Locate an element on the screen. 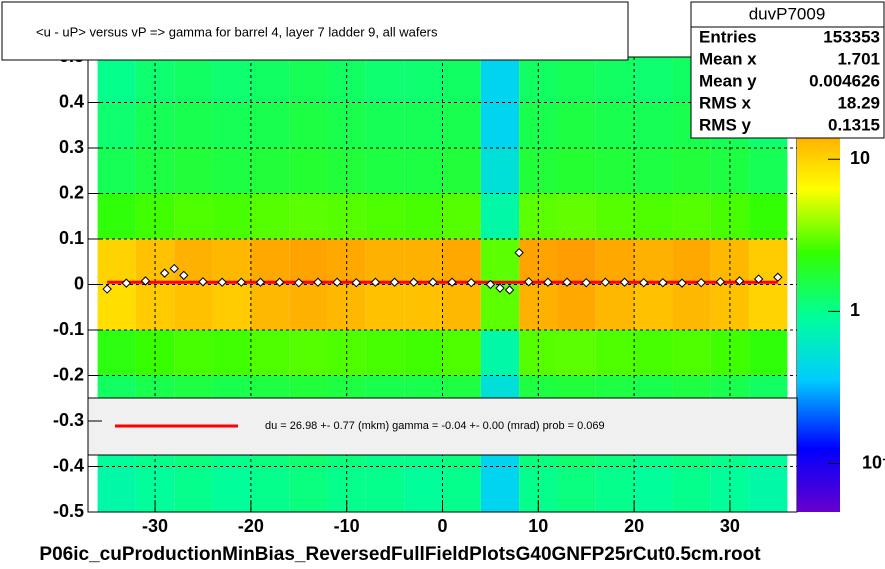  stat-label: RMS y is located at coordinates (725, 124).